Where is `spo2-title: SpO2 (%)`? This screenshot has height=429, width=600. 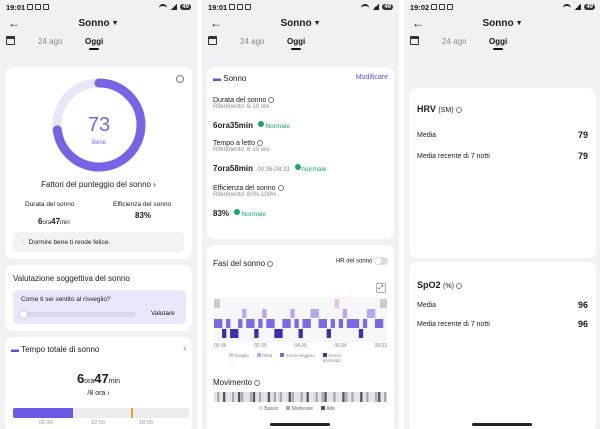
spo2-title: SpO2 (%) is located at coordinates (439, 285).